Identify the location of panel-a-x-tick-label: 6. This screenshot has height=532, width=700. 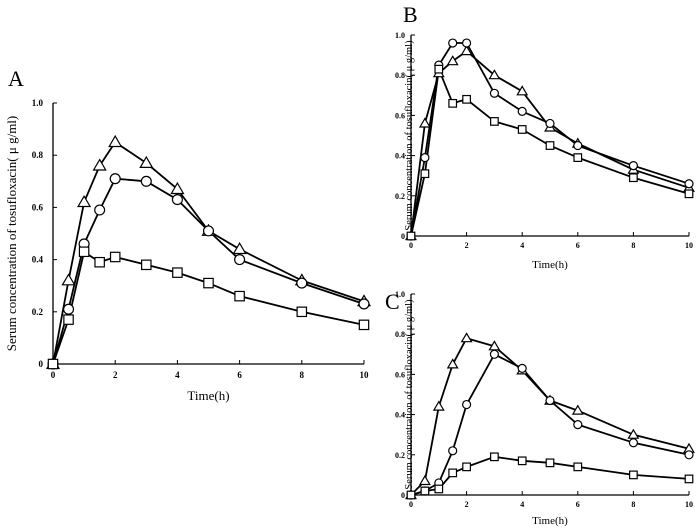
(239, 375).